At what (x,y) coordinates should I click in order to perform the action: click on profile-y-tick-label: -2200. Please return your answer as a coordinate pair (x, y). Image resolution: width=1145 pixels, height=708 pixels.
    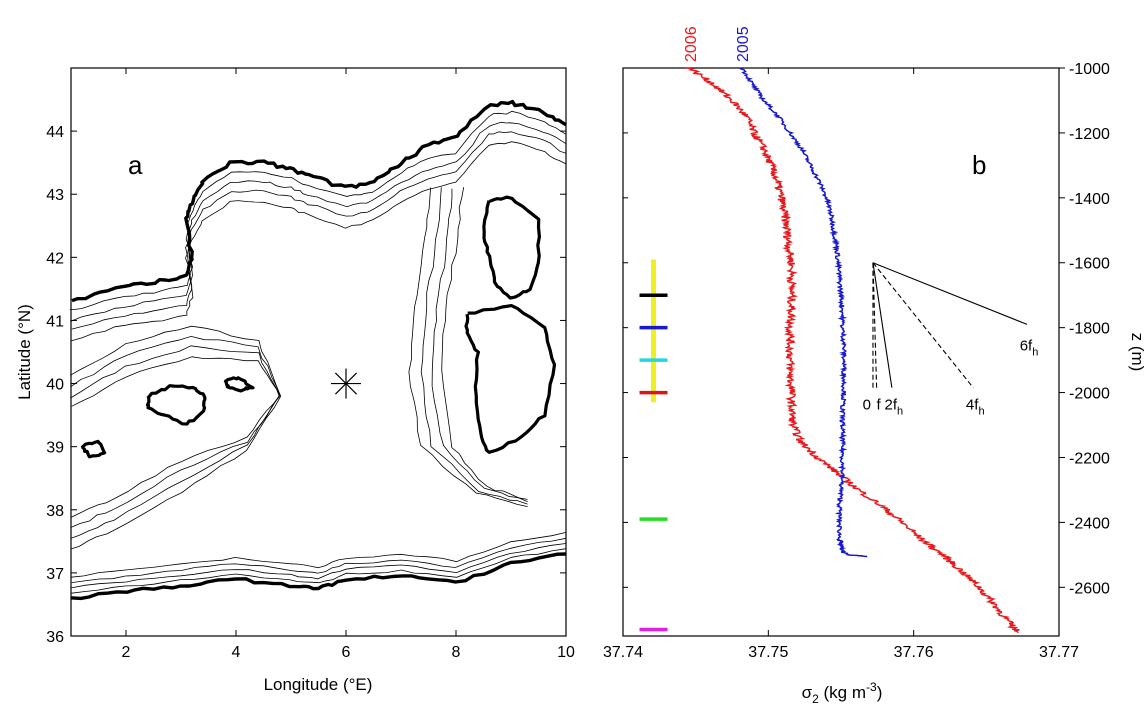
    Looking at the image, I should click on (1089, 458).